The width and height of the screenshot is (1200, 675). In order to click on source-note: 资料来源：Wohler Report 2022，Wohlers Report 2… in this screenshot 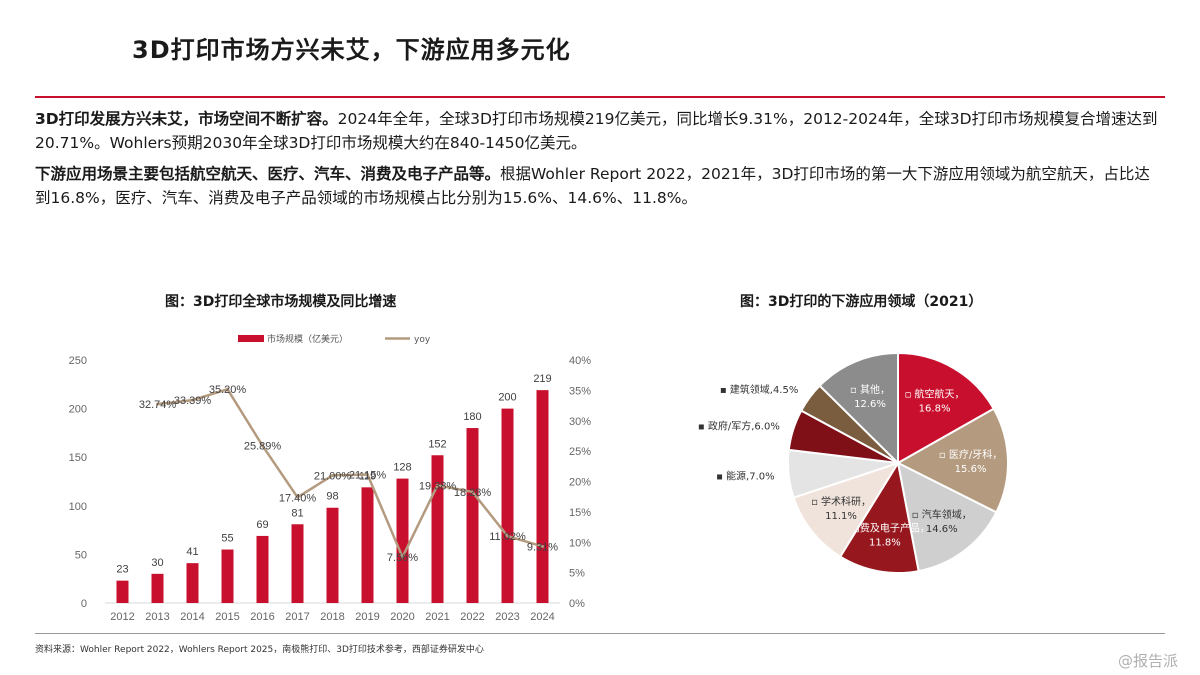, I will do `click(259, 650)`.